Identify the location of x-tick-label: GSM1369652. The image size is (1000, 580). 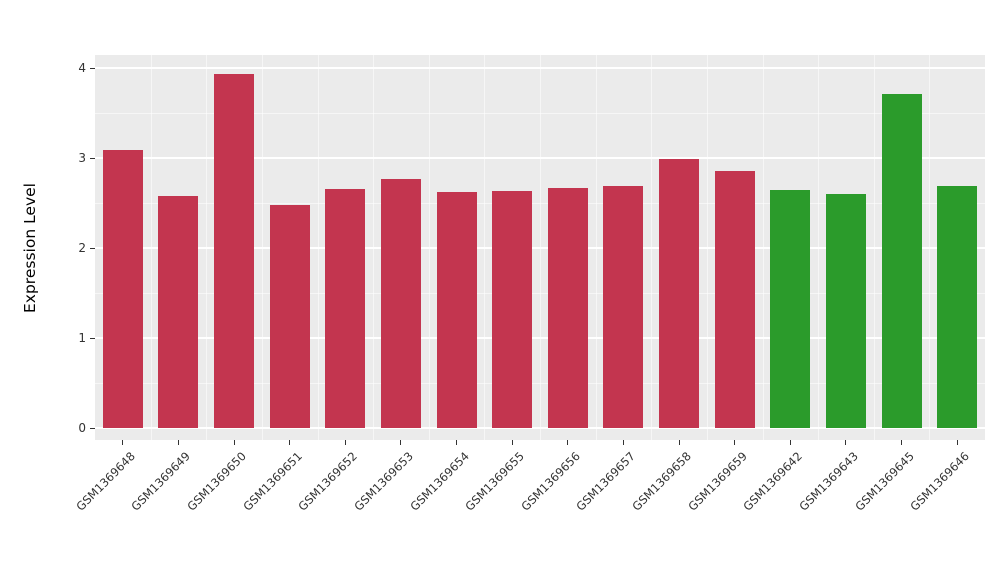
(328, 481).